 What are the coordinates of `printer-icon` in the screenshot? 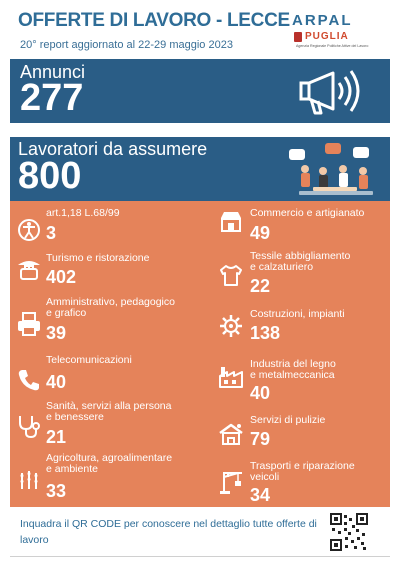 It's located at (29, 324).